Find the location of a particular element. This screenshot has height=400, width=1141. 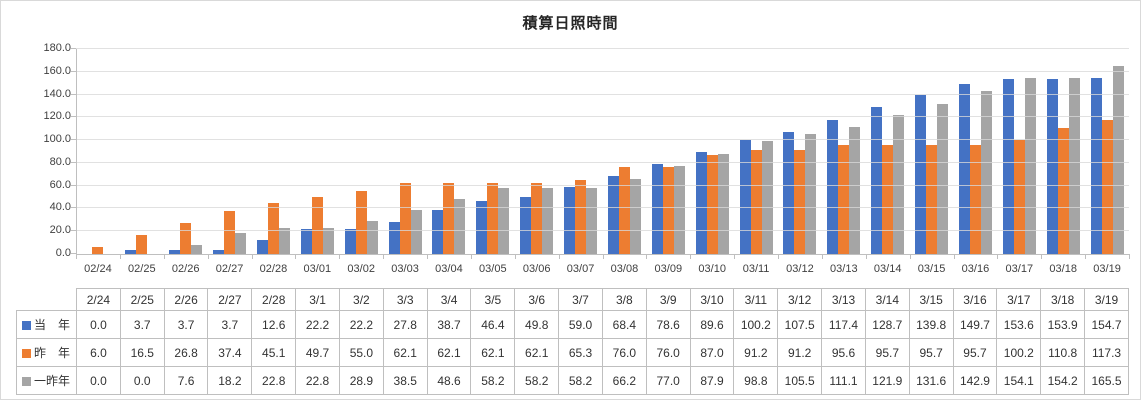

table-value-cell: 117.4 is located at coordinates (843, 324).